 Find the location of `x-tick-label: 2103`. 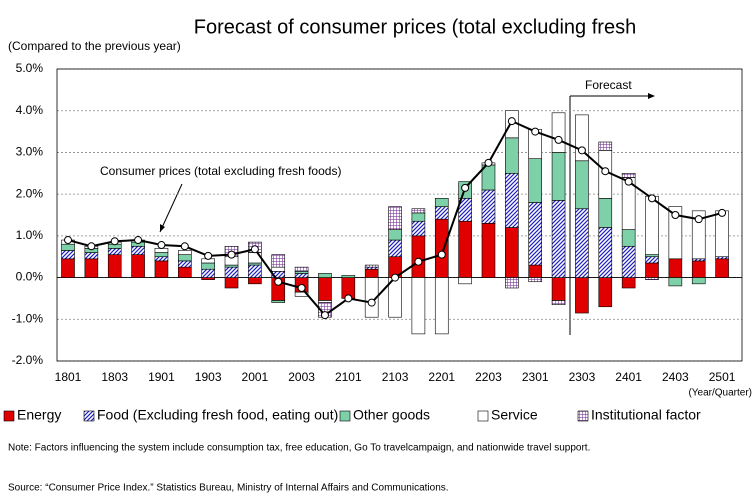

x-tick-label: 2103 is located at coordinates (395, 377).